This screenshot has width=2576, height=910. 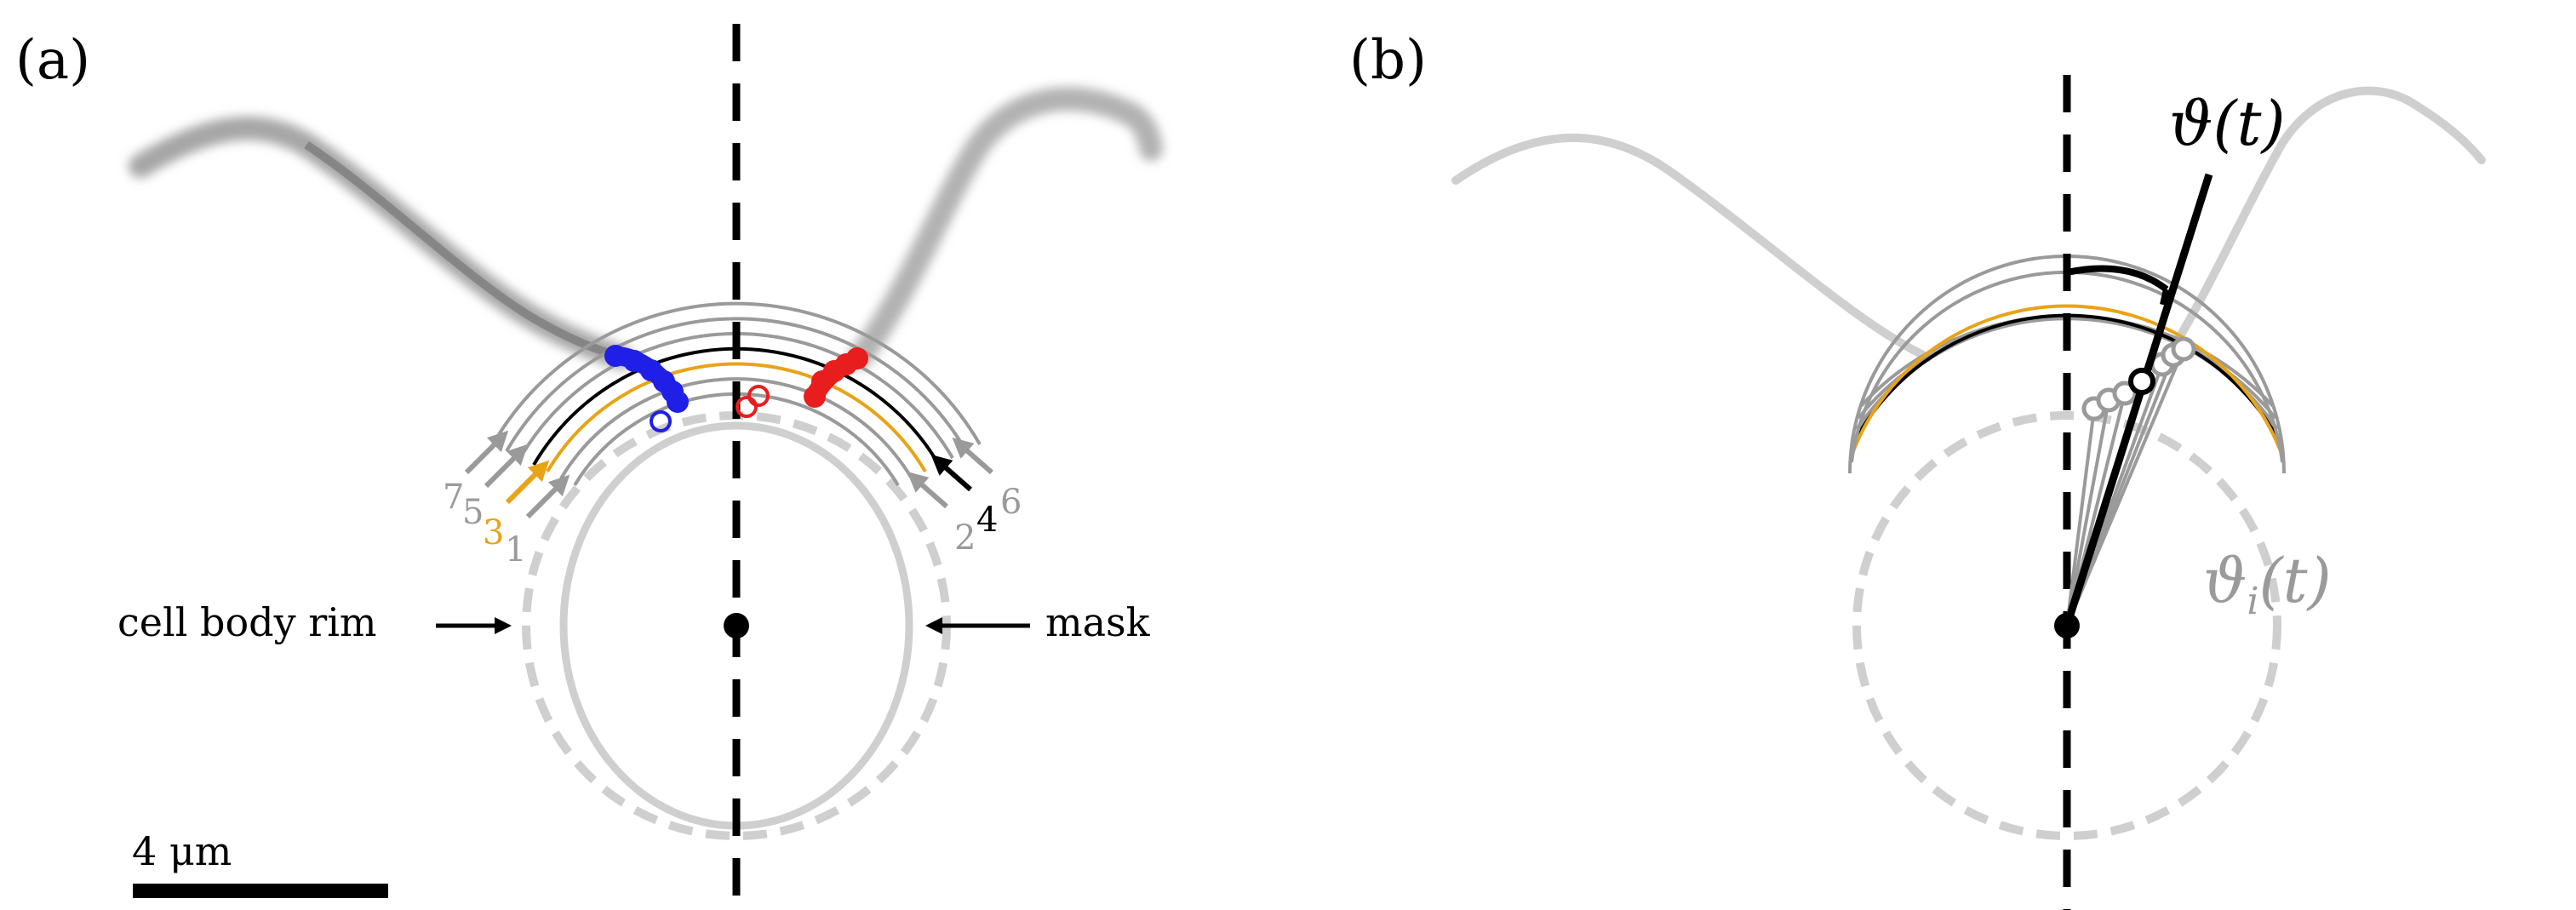 I want to click on cell-center-b, so click(x=2067, y=625).